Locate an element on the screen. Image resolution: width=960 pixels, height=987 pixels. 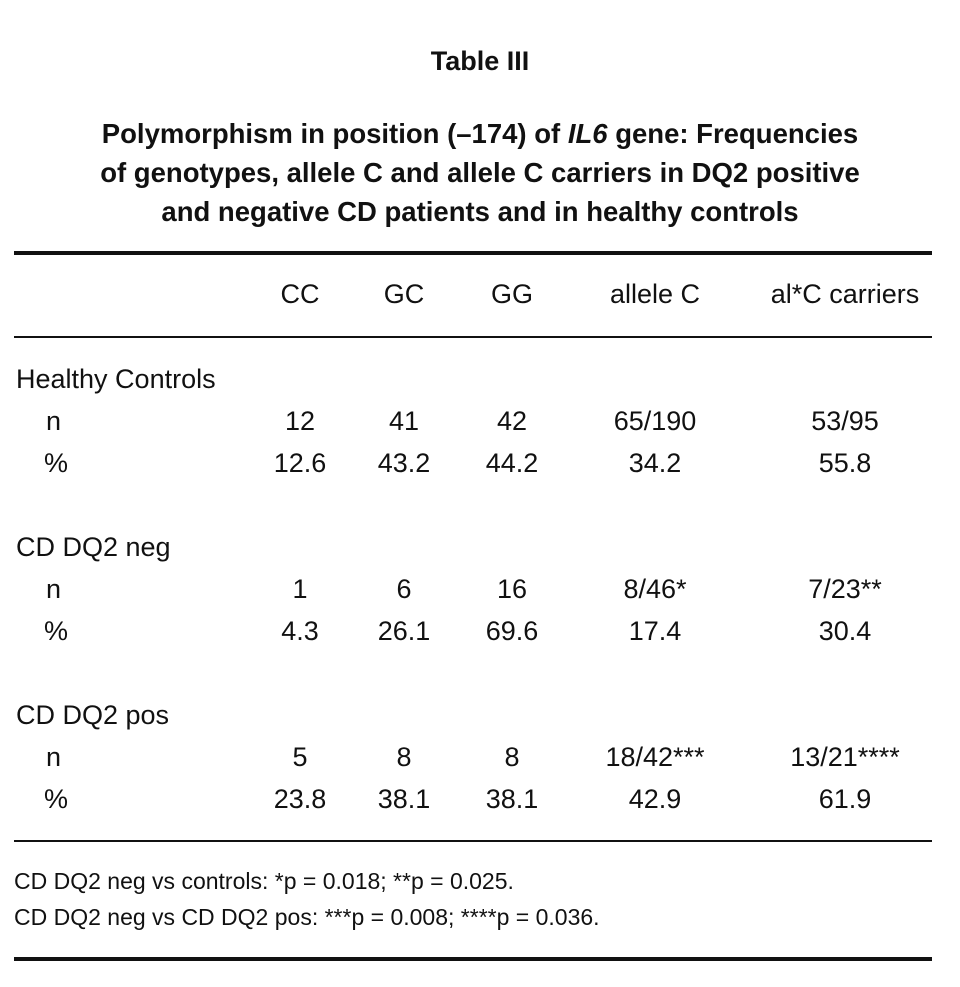
column-header: GG is located at coordinates (512, 294).